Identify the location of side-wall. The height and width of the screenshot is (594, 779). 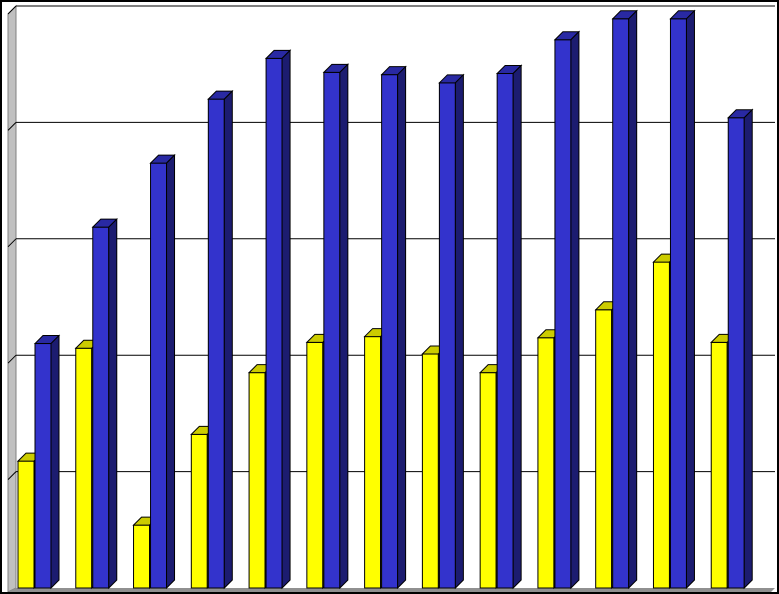
(12, 298).